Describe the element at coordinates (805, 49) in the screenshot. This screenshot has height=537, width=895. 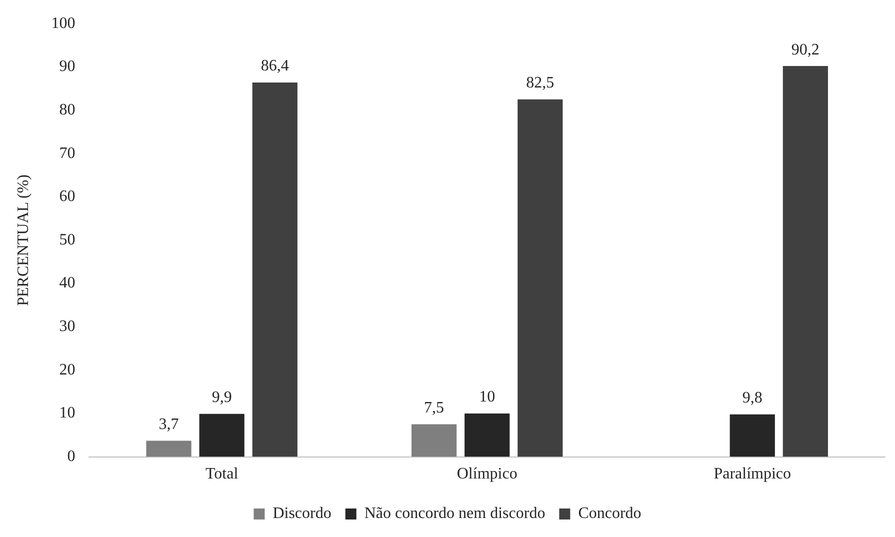
I see `data-label: 90,2` at that location.